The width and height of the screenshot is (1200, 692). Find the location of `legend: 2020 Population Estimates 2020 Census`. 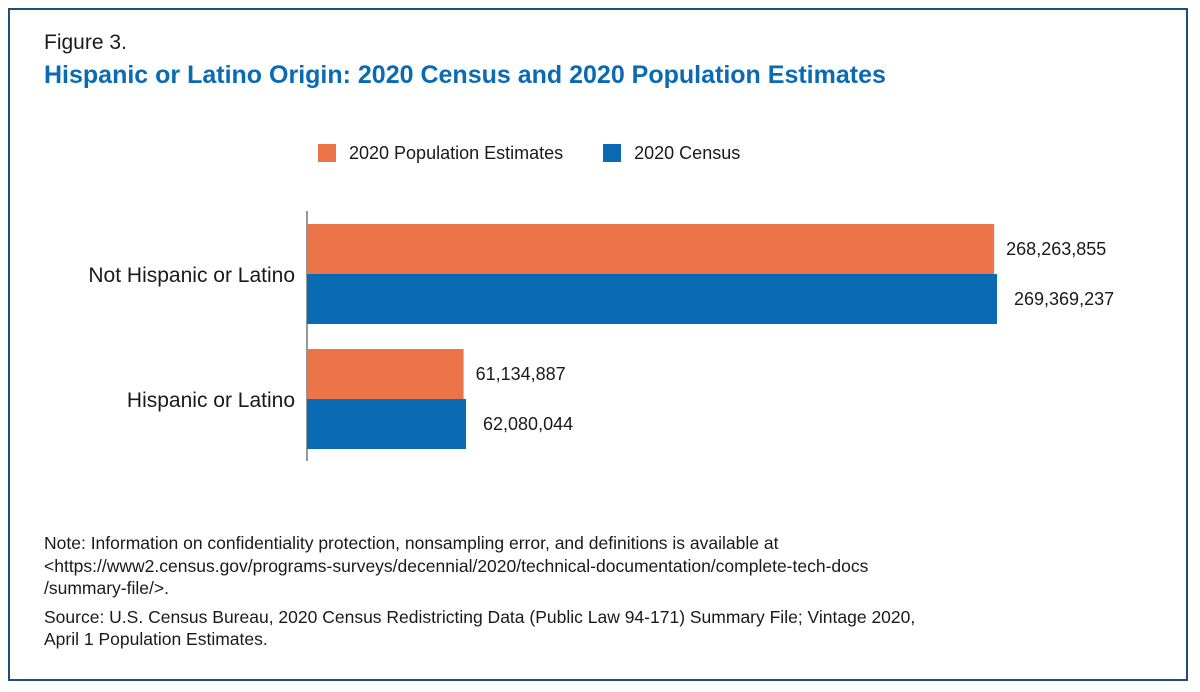

legend: 2020 Population Estimates 2020 Census is located at coordinates (549, 153).